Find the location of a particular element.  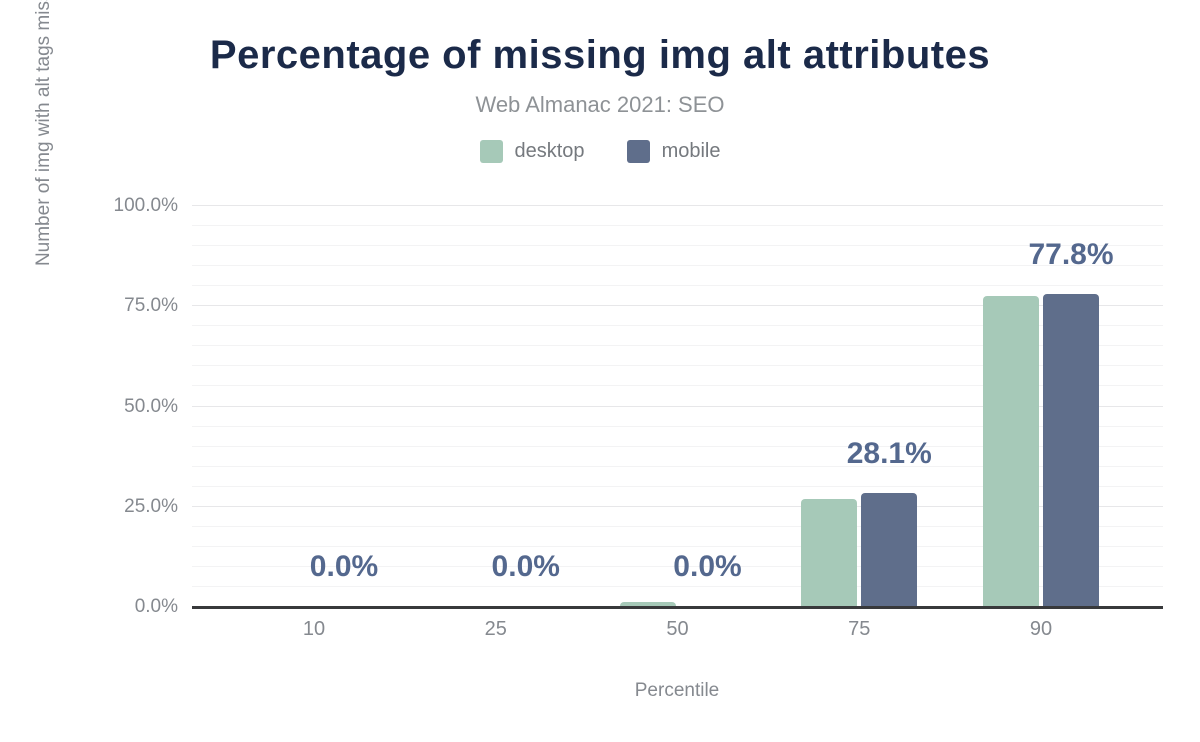

x-tick-label: 50 is located at coordinates (677, 629).